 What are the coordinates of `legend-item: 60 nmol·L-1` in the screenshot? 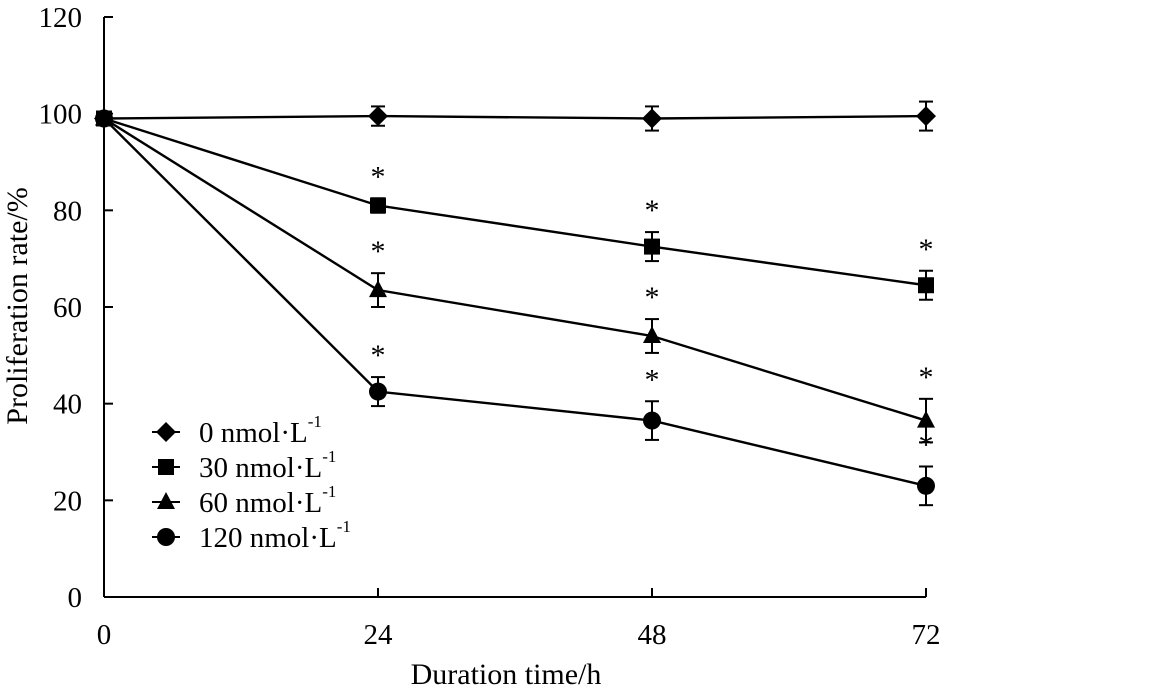 It's located at (244, 500).